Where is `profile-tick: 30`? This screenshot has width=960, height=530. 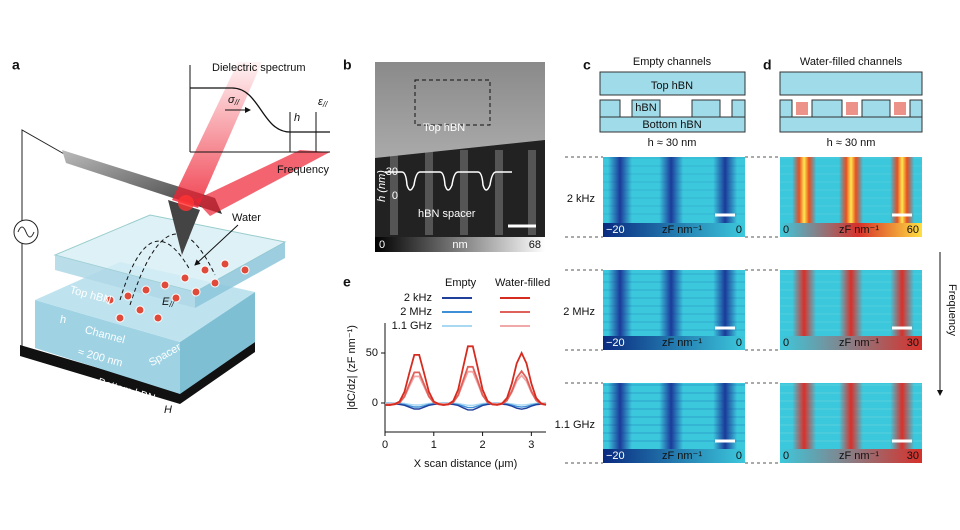 profile-tick: 30 is located at coordinates (392, 172).